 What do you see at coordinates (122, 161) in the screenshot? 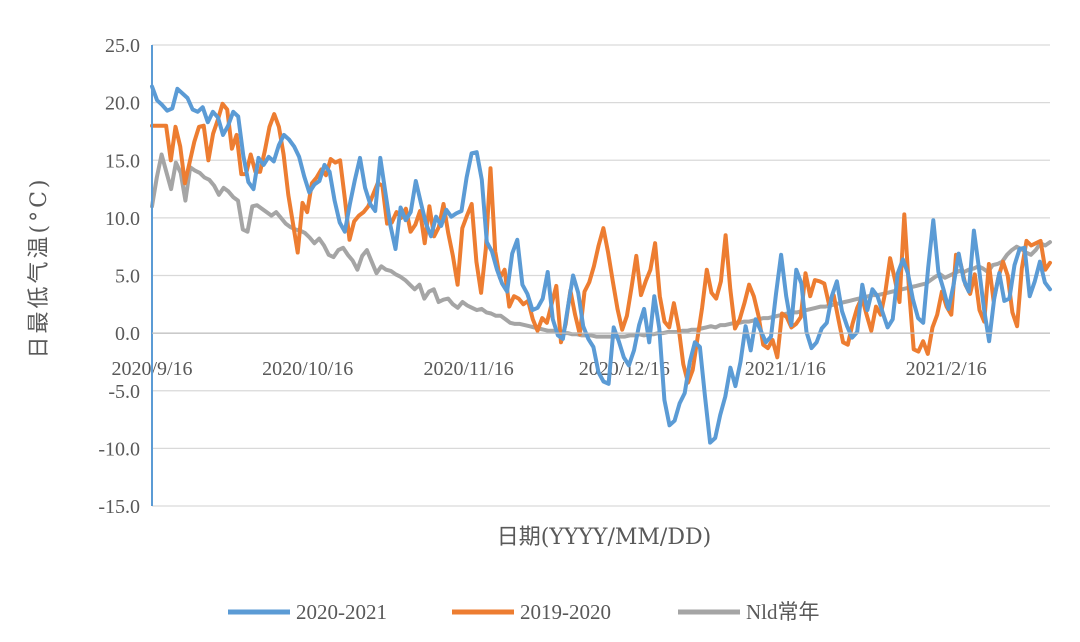
I see `y-tick-label: 15.0` at bounding box center [122, 161].